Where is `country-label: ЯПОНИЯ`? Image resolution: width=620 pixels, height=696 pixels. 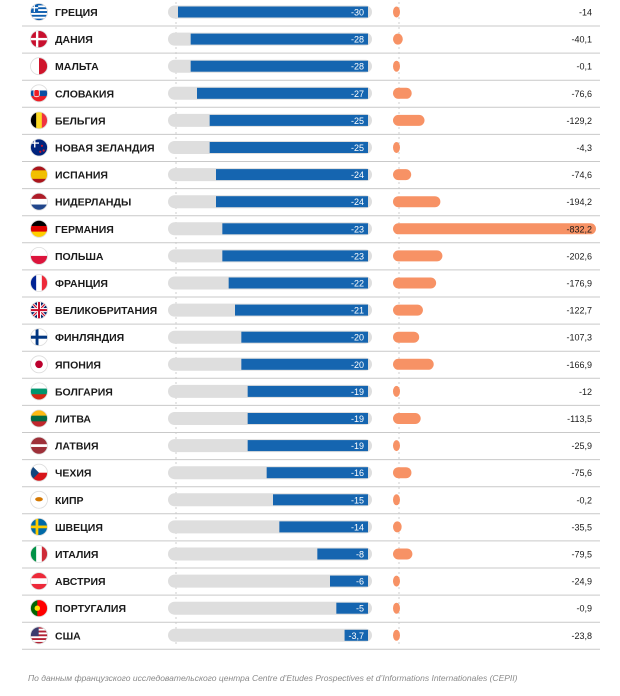 country-label: ЯПОНИЯ is located at coordinates (78, 365).